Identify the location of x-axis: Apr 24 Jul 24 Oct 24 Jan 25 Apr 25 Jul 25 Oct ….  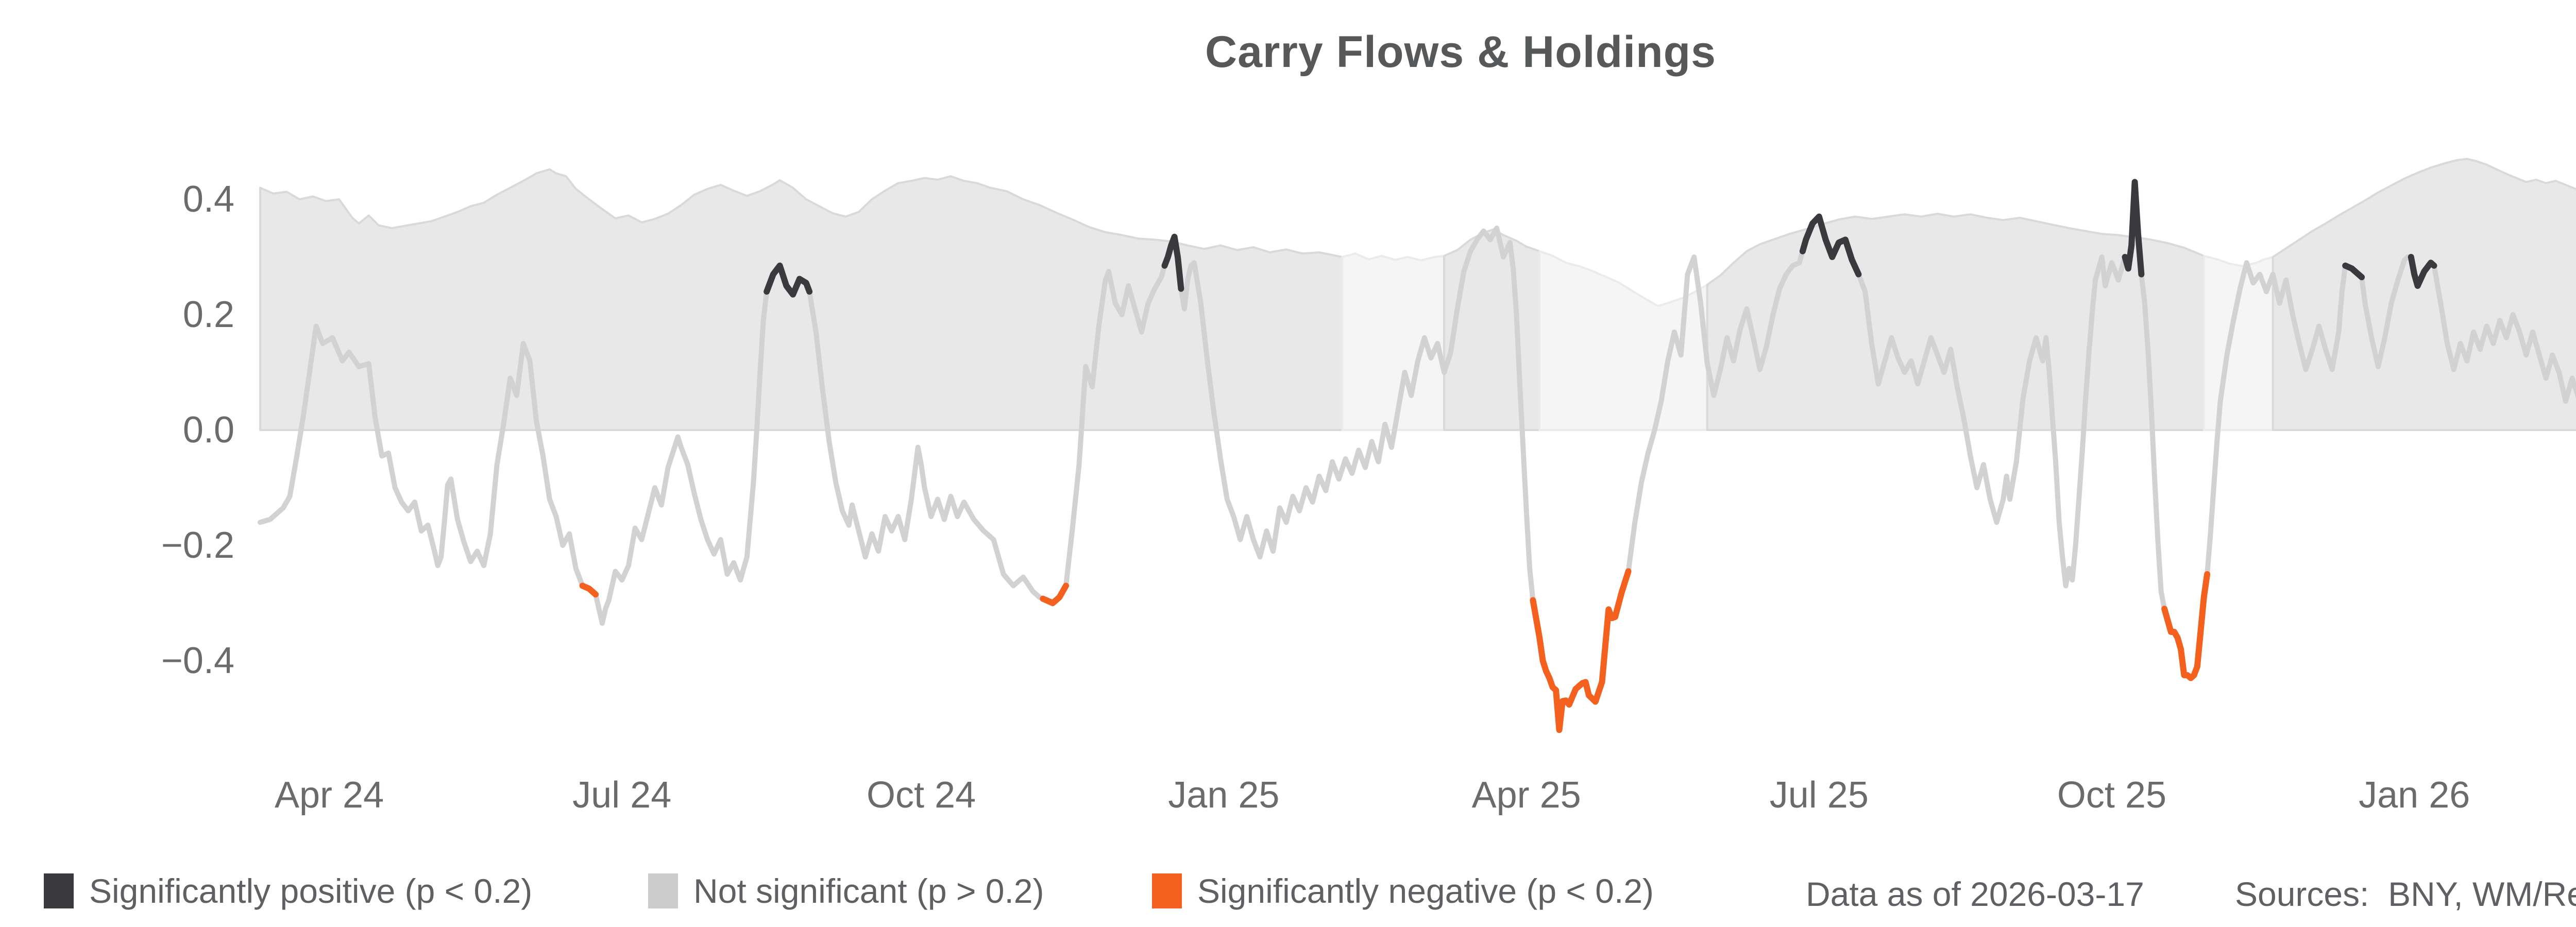
(1372, 796).